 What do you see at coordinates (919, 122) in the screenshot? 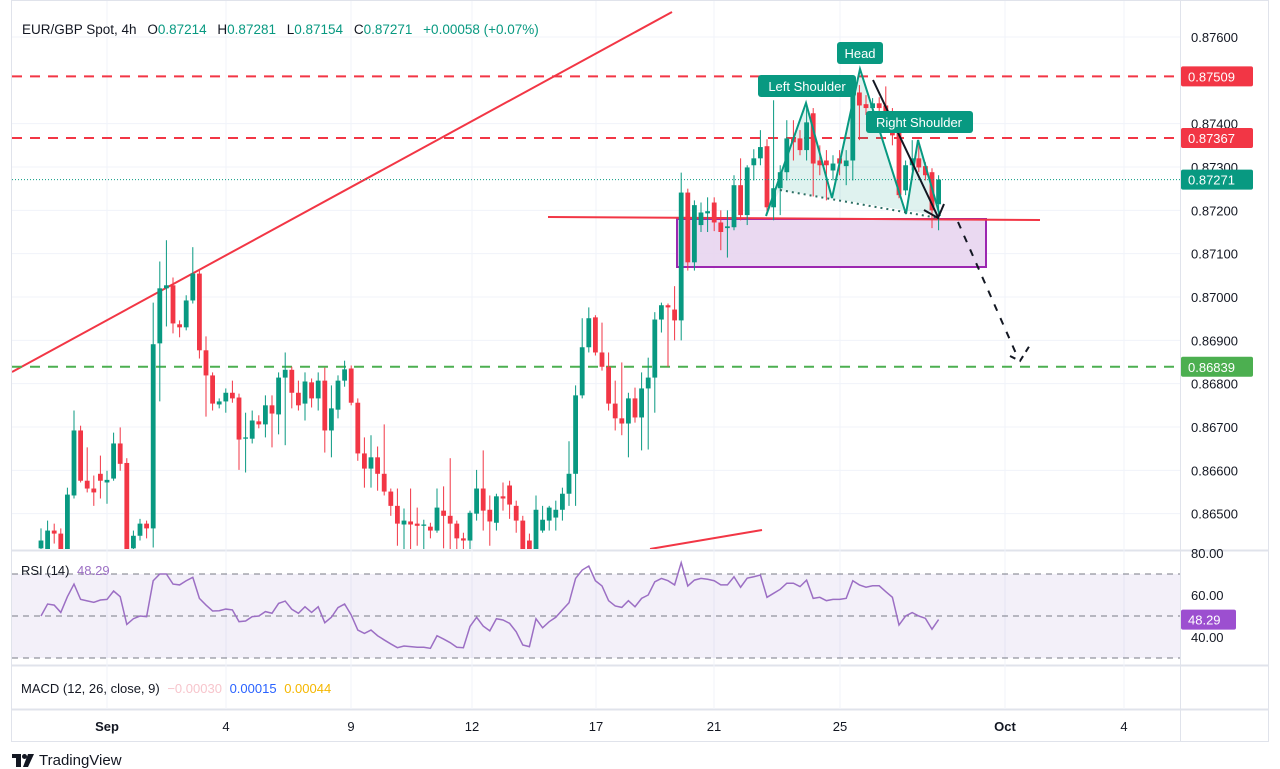
I see `label-right-shoulder: Right Shoulder` at bounding box center [919, 122].